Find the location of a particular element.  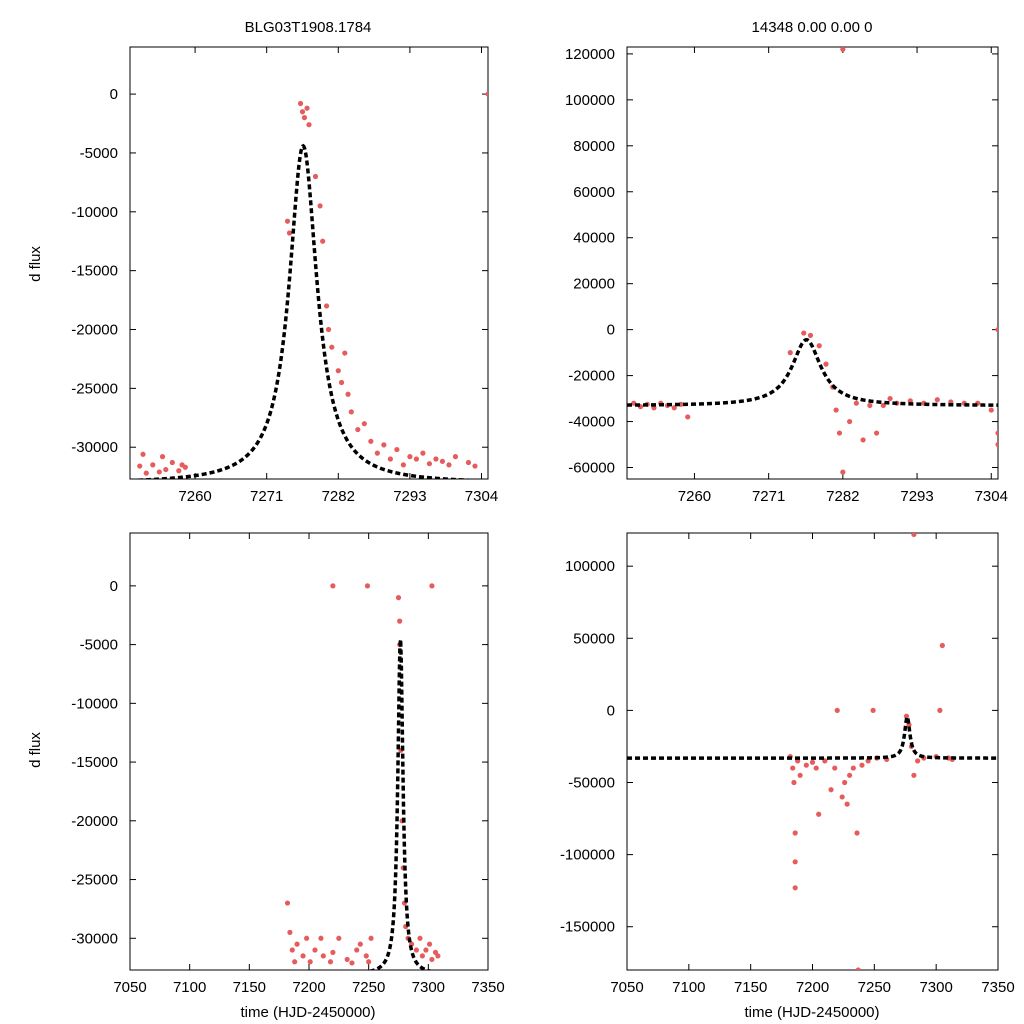

y-tick-label: -10000 is located at coordinates (94, 703).